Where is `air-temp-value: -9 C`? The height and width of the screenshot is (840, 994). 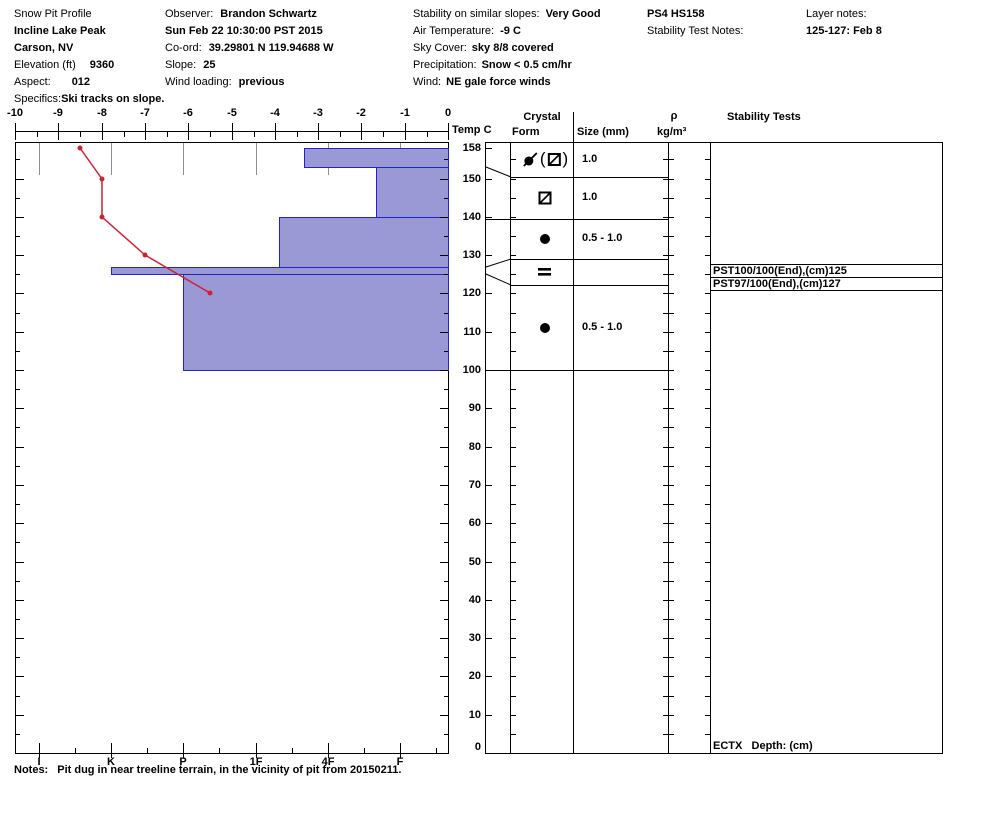 air-temp-value: -9 C is located at coordinates (510, 31).